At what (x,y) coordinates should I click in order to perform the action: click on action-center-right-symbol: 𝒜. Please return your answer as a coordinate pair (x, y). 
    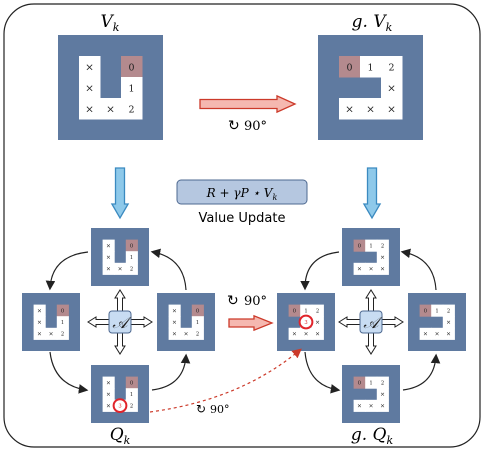
    Looking at the image, I should click on (373, 322).